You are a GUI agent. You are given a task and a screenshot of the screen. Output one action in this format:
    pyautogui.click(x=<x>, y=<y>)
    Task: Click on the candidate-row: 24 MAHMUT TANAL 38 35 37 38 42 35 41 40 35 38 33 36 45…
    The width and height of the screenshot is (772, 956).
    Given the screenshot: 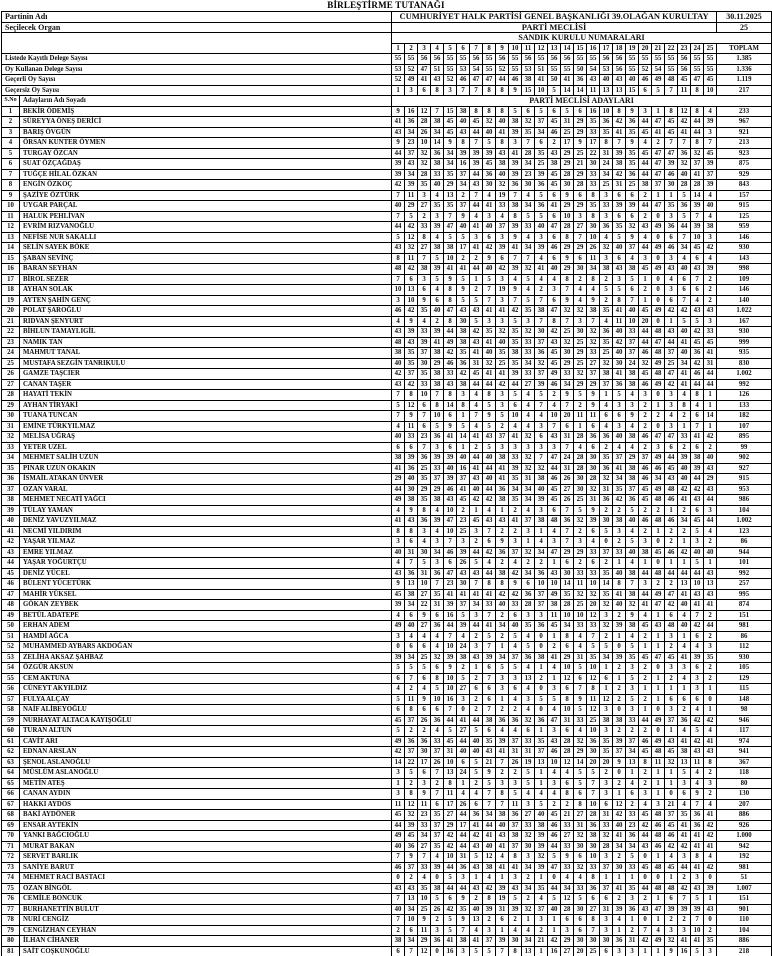 What is the action you would take?
    pyautogui.click(x=386, y=353)
    